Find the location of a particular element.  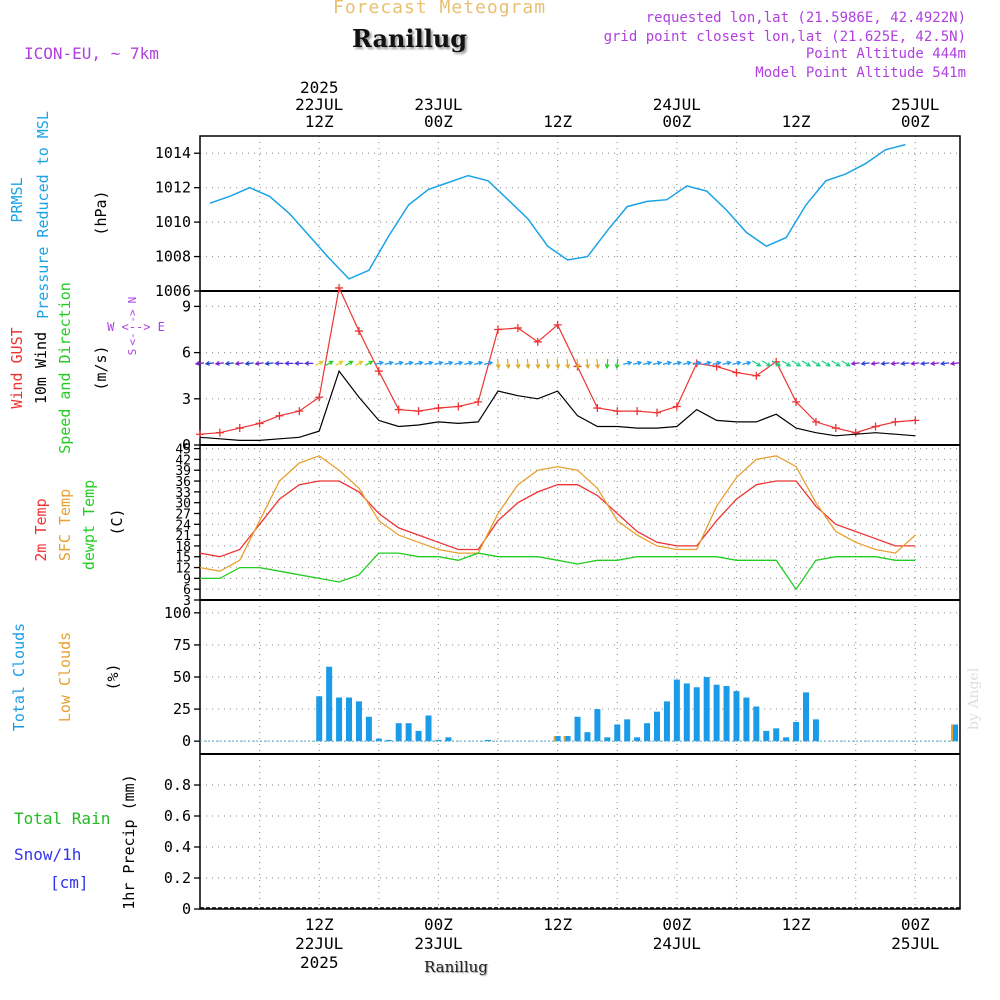

temp-tick-label: 27 is located at coordinates (183, 514).